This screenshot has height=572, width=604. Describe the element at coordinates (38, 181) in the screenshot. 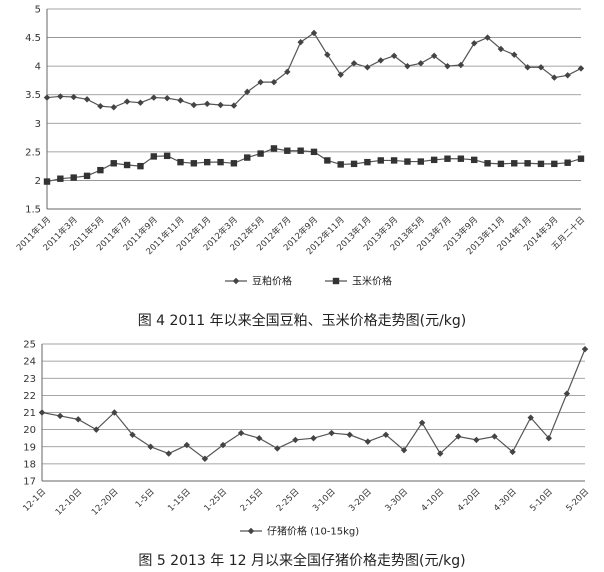

I see `chart-1-y-tick-label: 2` at that location.